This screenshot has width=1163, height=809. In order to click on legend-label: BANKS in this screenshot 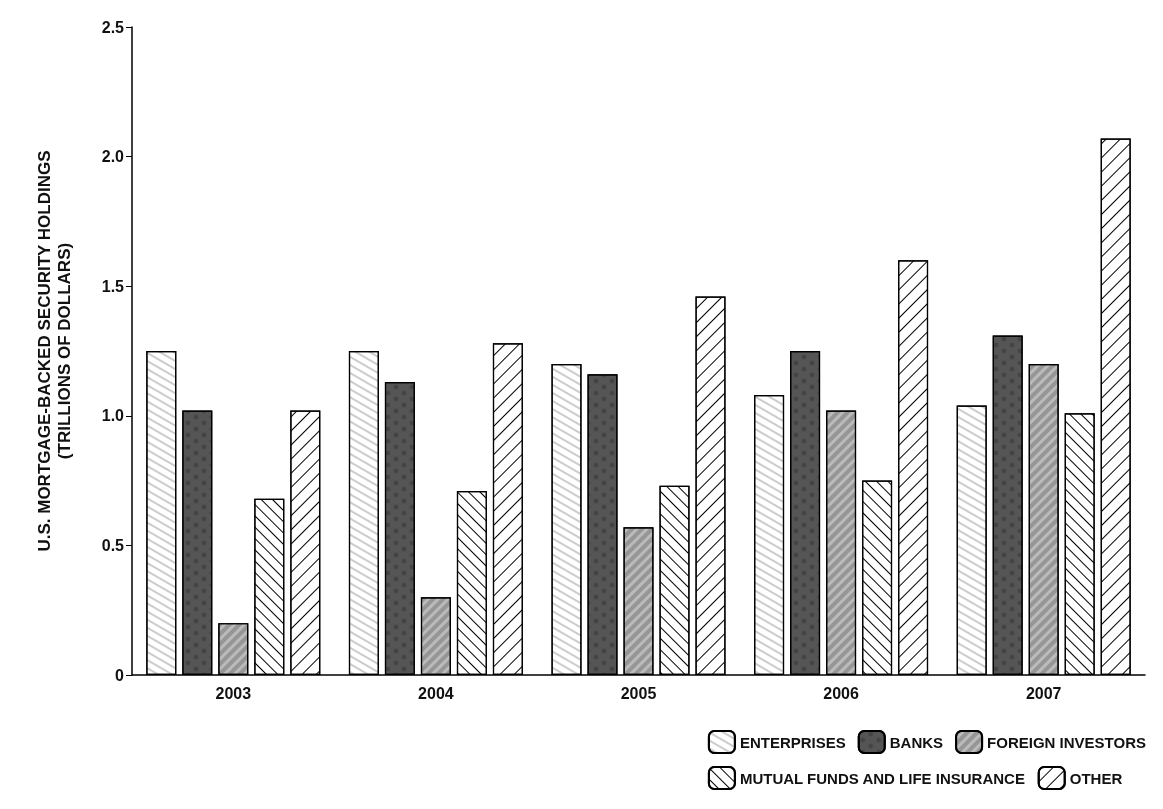, I will do `click(916, 742)`.